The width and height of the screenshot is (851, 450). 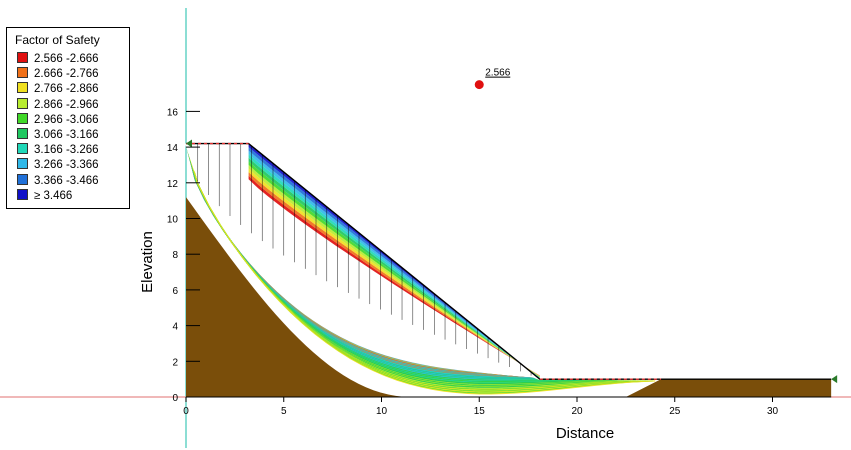 I want to click on legend-entry: 2.666 -2.766, so click(x=58, y=73).